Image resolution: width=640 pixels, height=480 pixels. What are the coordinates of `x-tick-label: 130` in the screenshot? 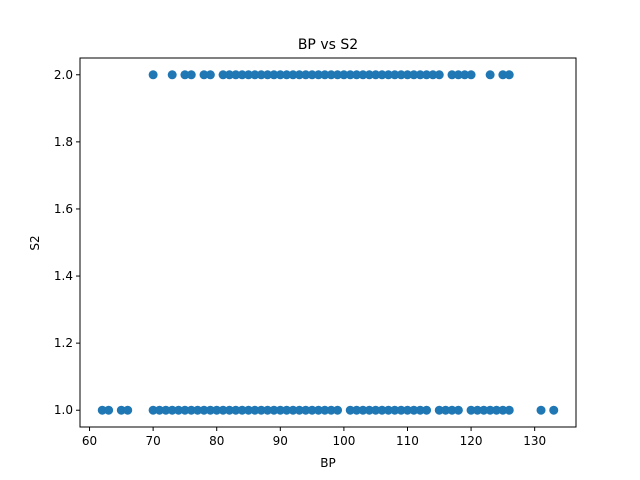 It's located at (534, 441).